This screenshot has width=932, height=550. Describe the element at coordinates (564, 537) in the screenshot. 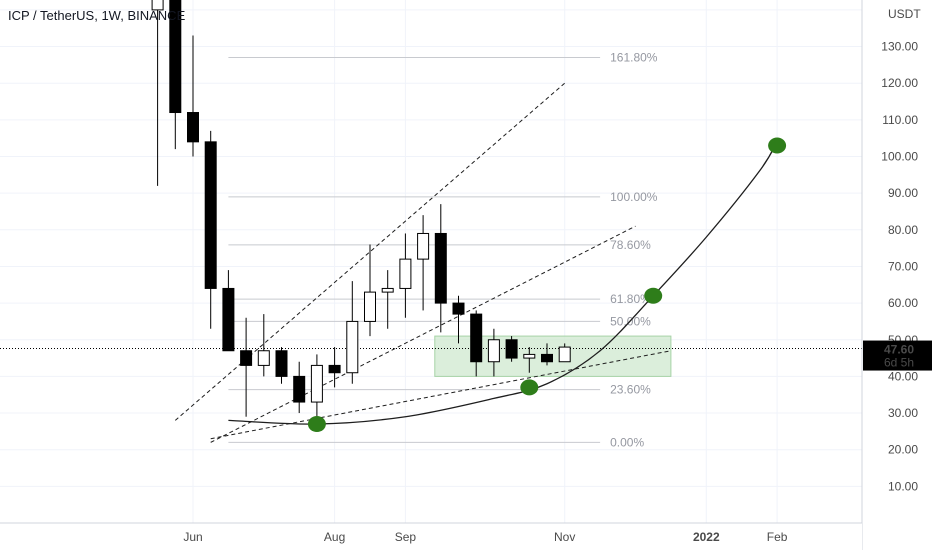

I see `x-tick-label: Nov` at that location.